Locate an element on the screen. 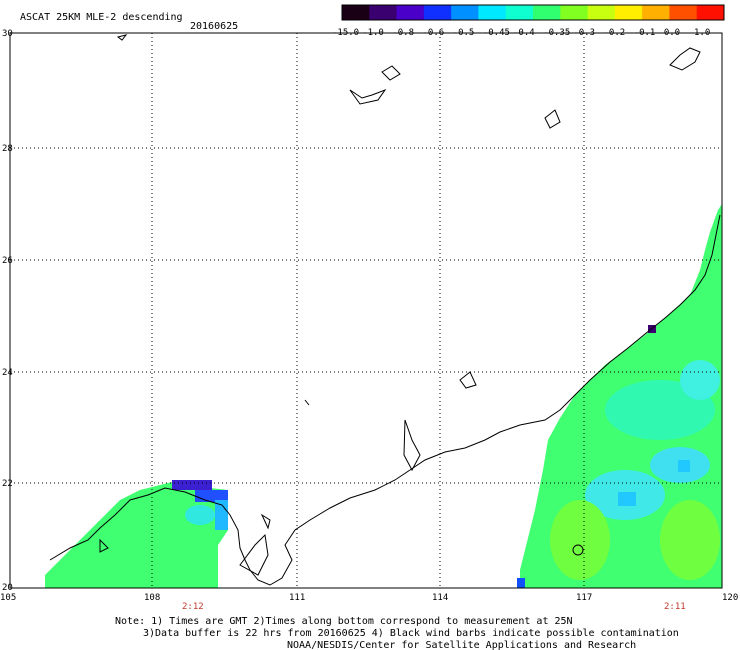 This screenshot has width=740, height=650. colorbar-label: -0.4 is located at coordinates (524, 33).